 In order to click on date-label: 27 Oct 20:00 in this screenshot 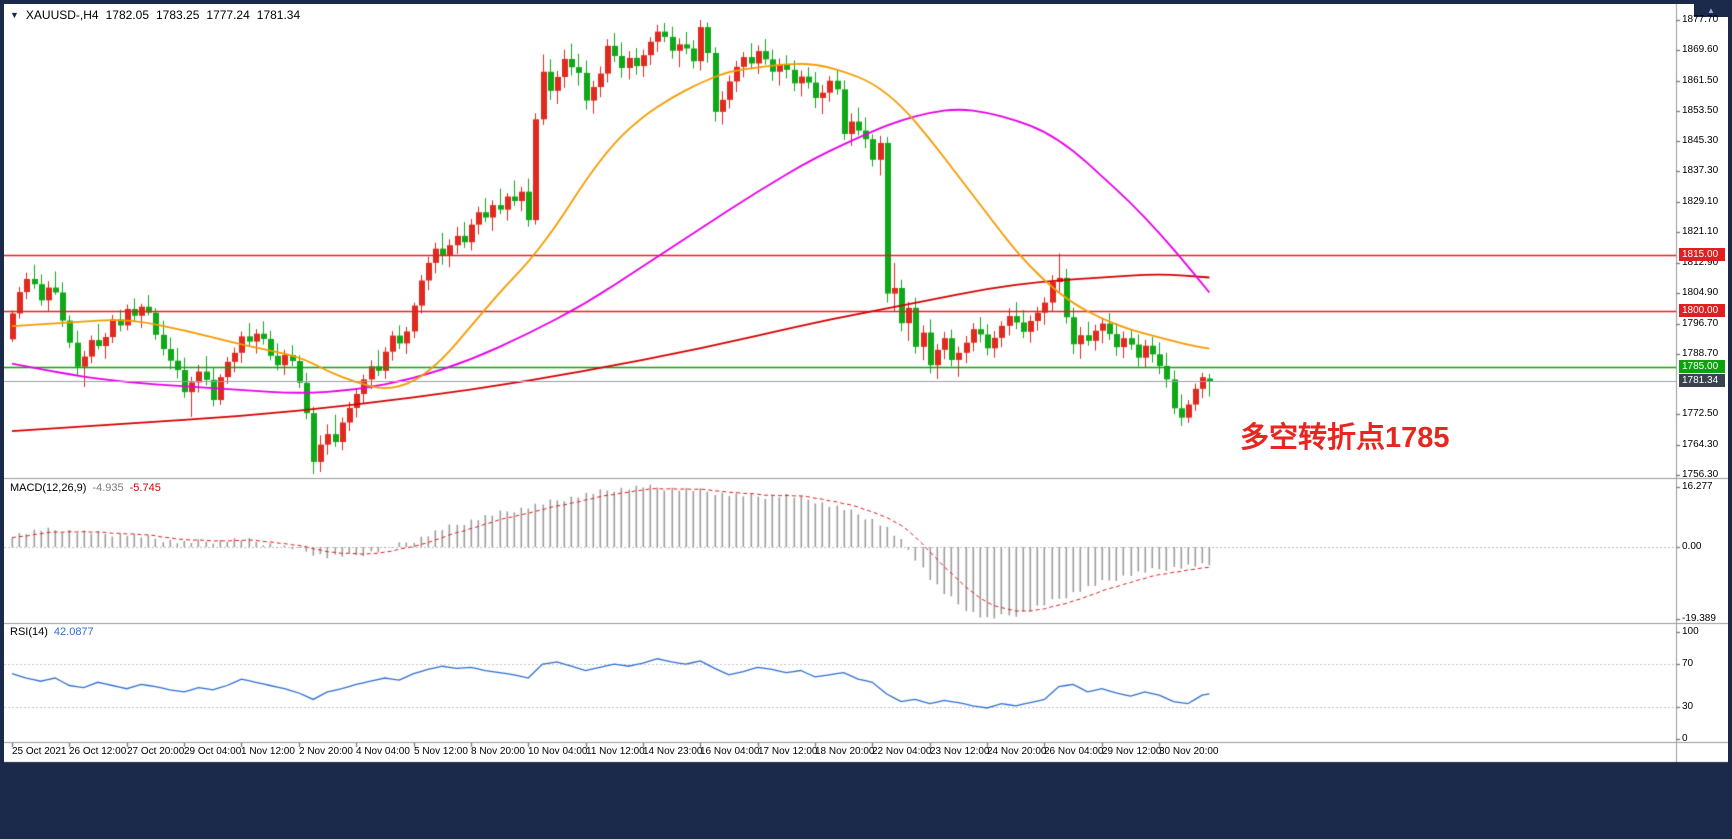, I will do `click(156, 751)`.